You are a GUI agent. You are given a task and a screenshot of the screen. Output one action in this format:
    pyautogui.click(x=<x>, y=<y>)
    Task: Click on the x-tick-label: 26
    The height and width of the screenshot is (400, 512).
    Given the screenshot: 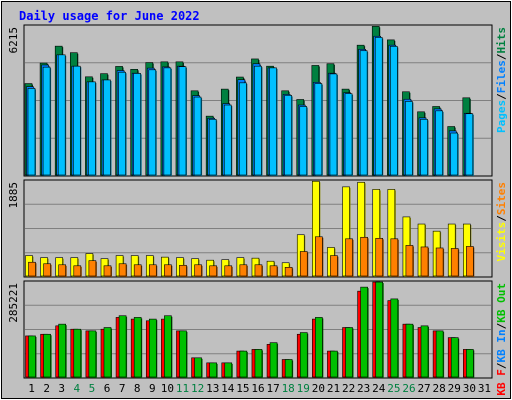 What is the action you would take?
    pyautogui.click(x=408, y=388)
    